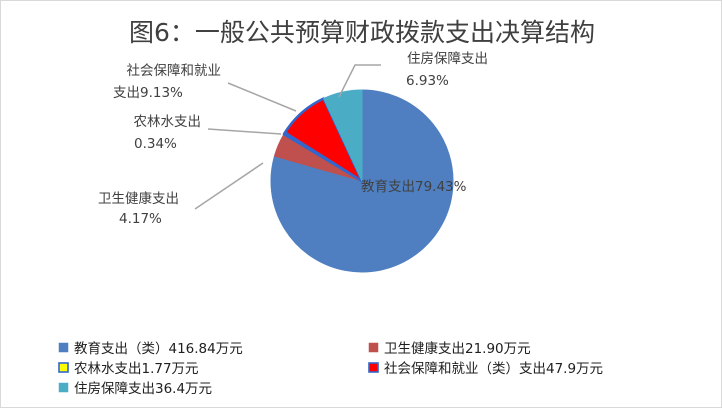 Image resolution: width=722 pixels, height=409 pixels. What do you see at coordinates (174, 71) in the screenshot?
I see `data-label-social: 社会保障和就业` at bounding box center [174, 71].